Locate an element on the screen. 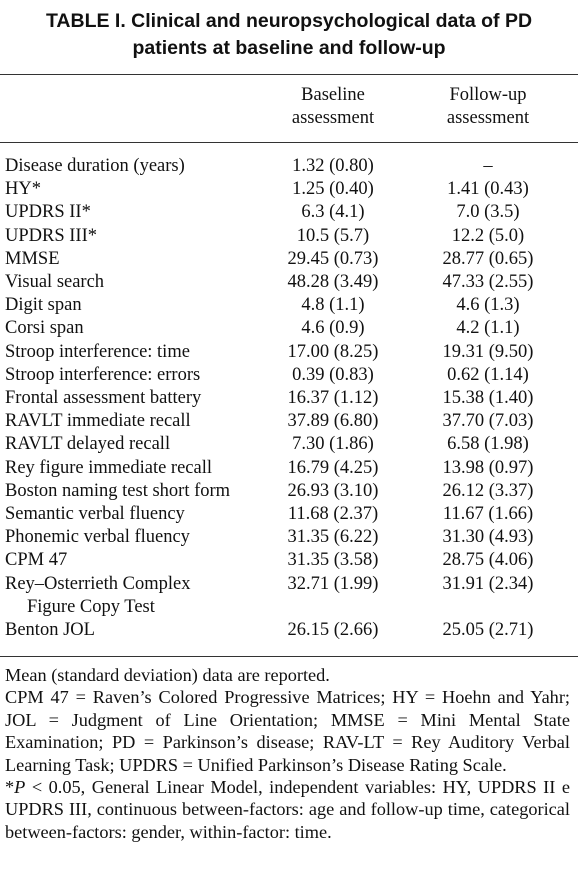 Image resolution: width=578 pixels, height=883 pixels. followup-value: 0.62 (1.14) is located at coordinates (488, 374).